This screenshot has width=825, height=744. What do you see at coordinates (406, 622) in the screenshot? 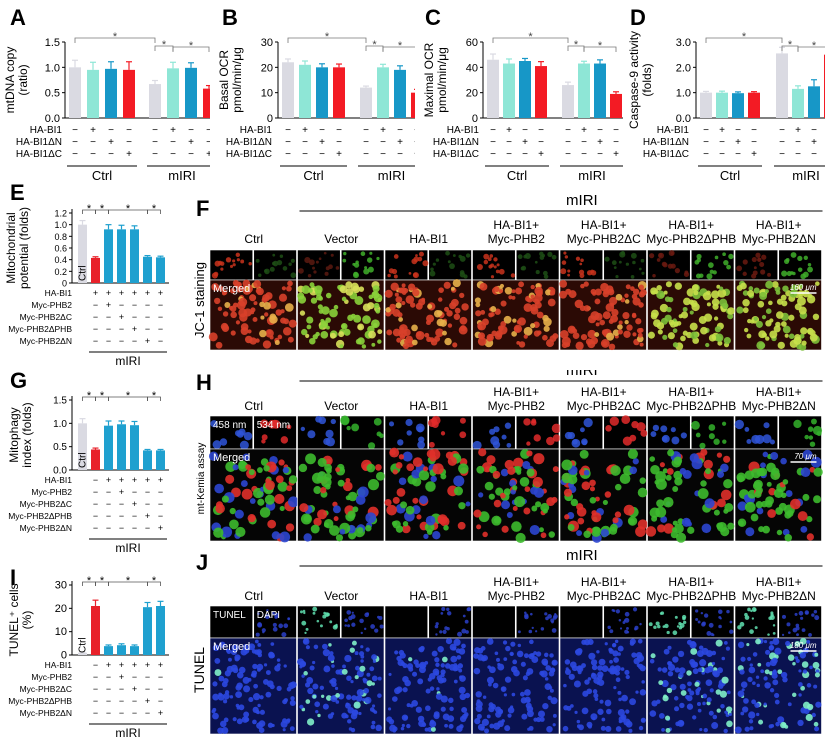
I see `channel-image` at bounding box center [406, 622].